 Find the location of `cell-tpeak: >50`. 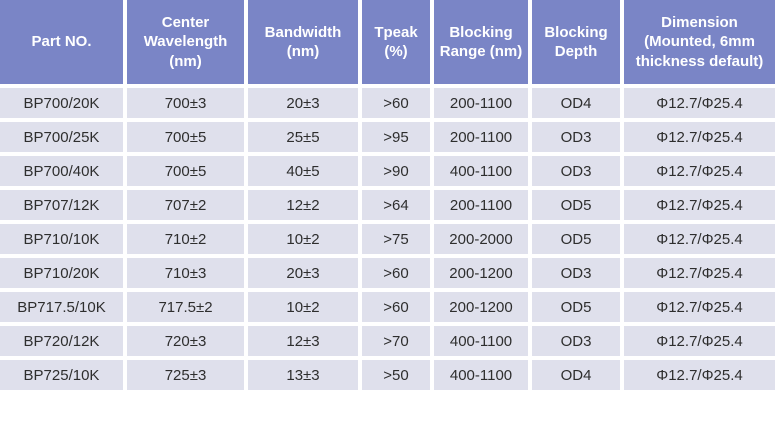

cell-tpeak: >50 is located at coordinates (398, 377).